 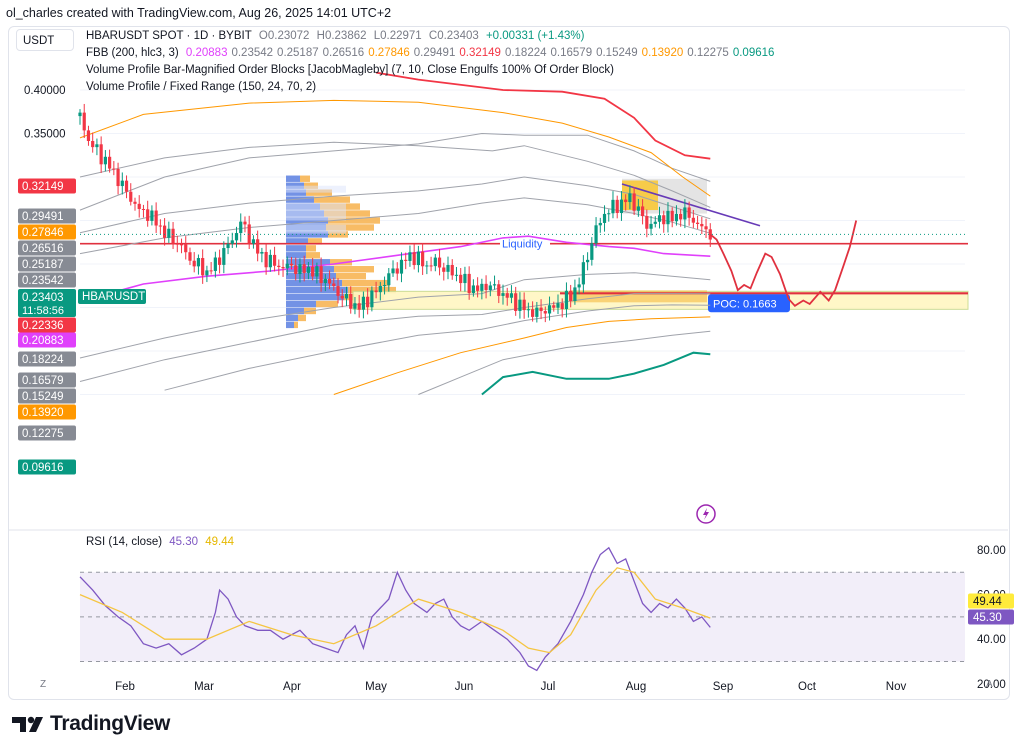 I want to click on rsi-tag: 49.44, so click(x=987, y=602).